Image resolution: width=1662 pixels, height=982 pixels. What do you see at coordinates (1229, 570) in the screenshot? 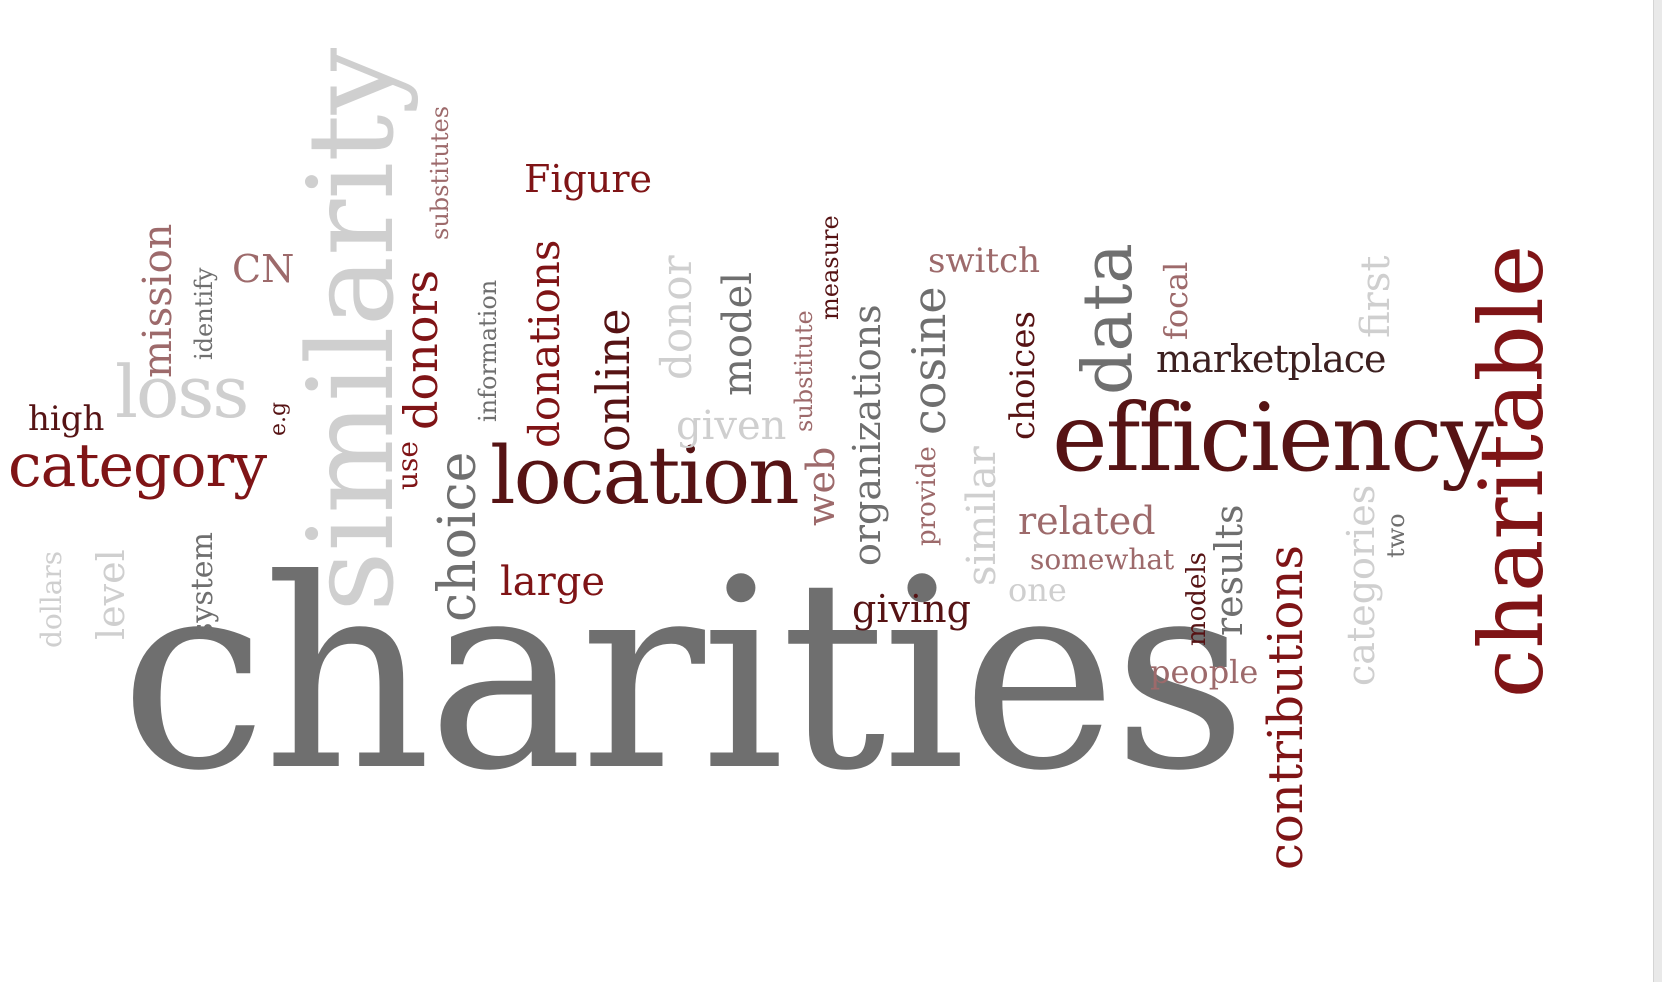
I see `word-results: results` at bounding box center [1229, 570].